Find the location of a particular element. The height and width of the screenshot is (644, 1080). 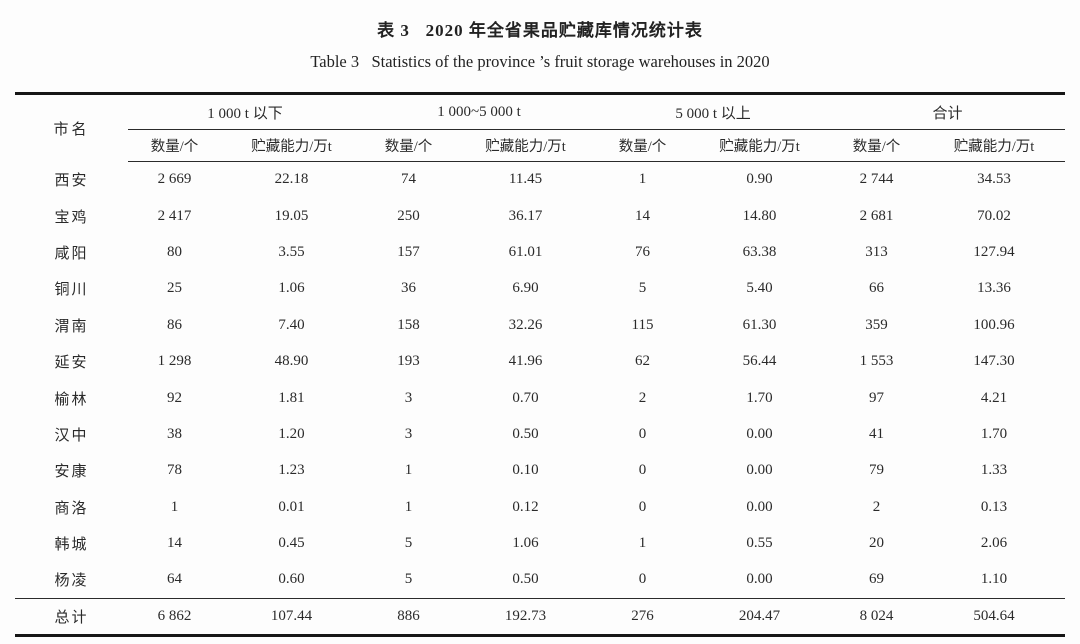

value-cell: 1.23 is located at coordinates (291, 470).